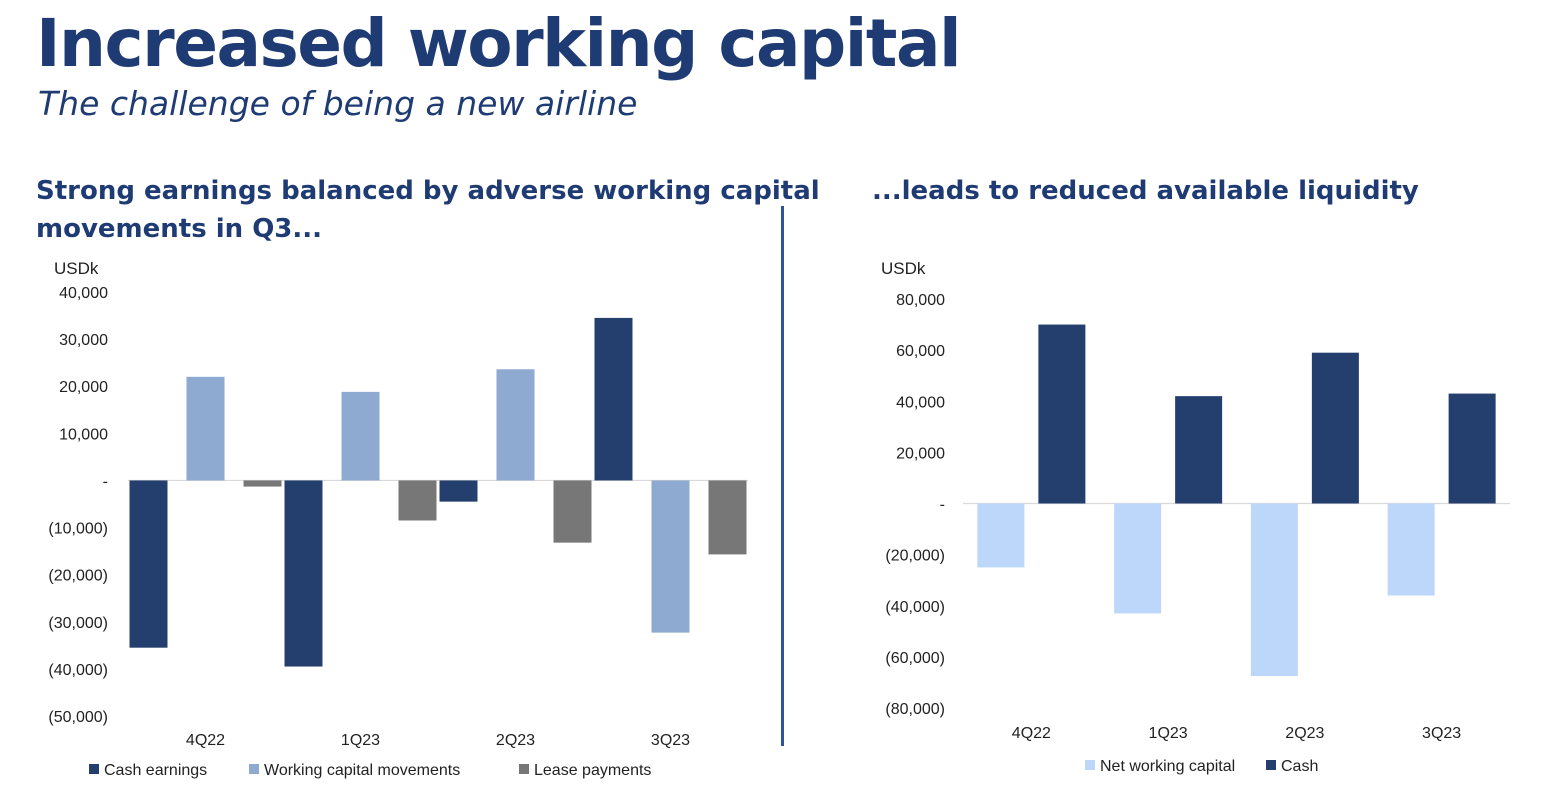  I want to click on page-title: Increased working capital, so click(499, 43).